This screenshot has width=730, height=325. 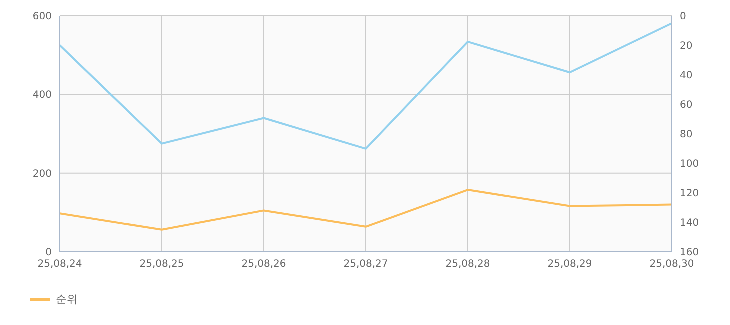 What do you see at coordinates (690, 253) in the screenshot?
I see `y2-tick-label: 160` at bounding box center [690, 253].